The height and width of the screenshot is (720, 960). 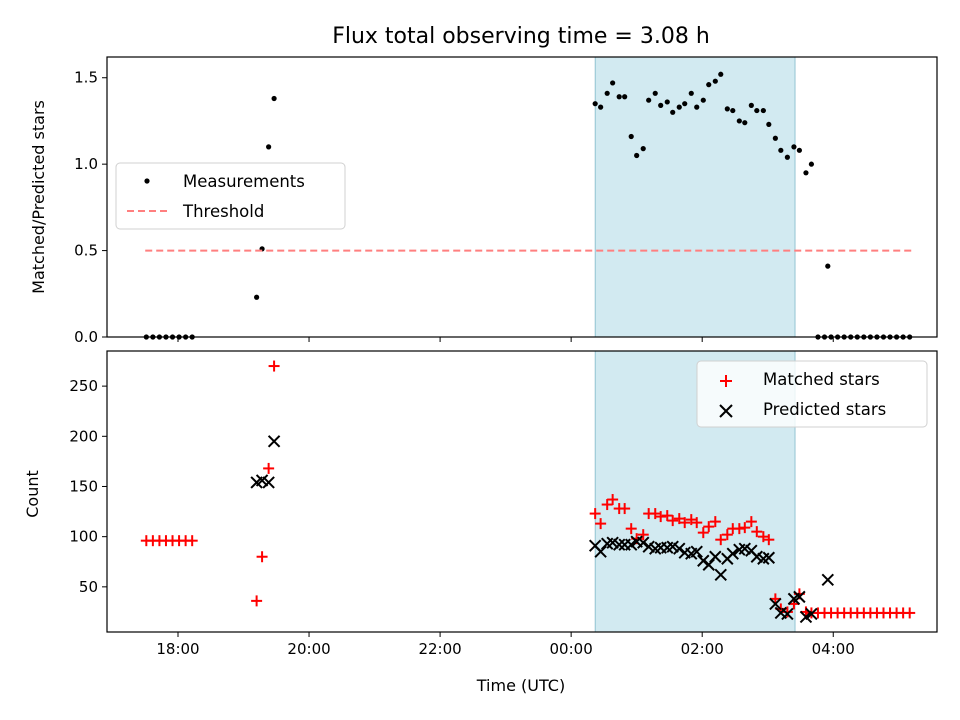 I want to click on chart-title: Flux total observing time = 3.08 h, so click(x=521, y=36).